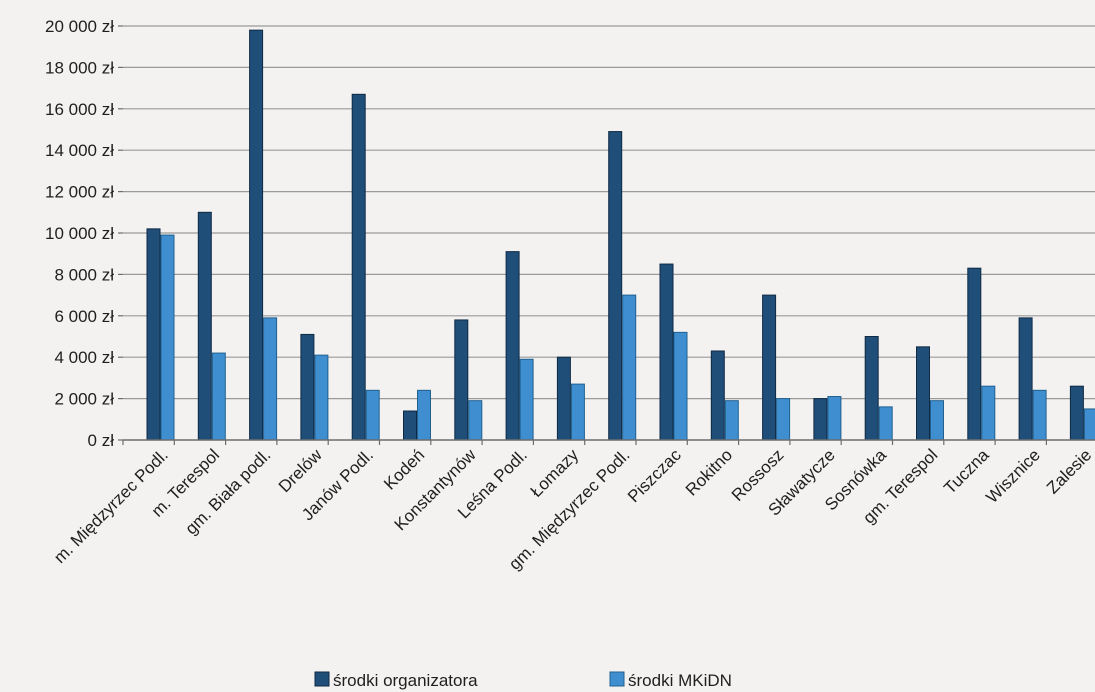 Image resolution: width=1095 pixels, height=692 pixels. I want to click on legend-label-organizer: środki organizatora, so click(405, 680).